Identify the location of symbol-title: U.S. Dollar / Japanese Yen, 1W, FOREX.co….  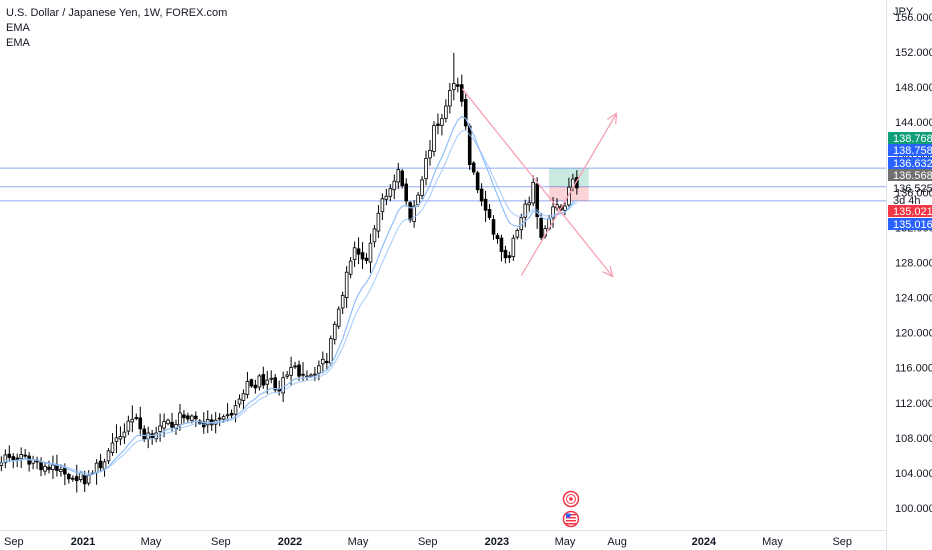
(117, 13).